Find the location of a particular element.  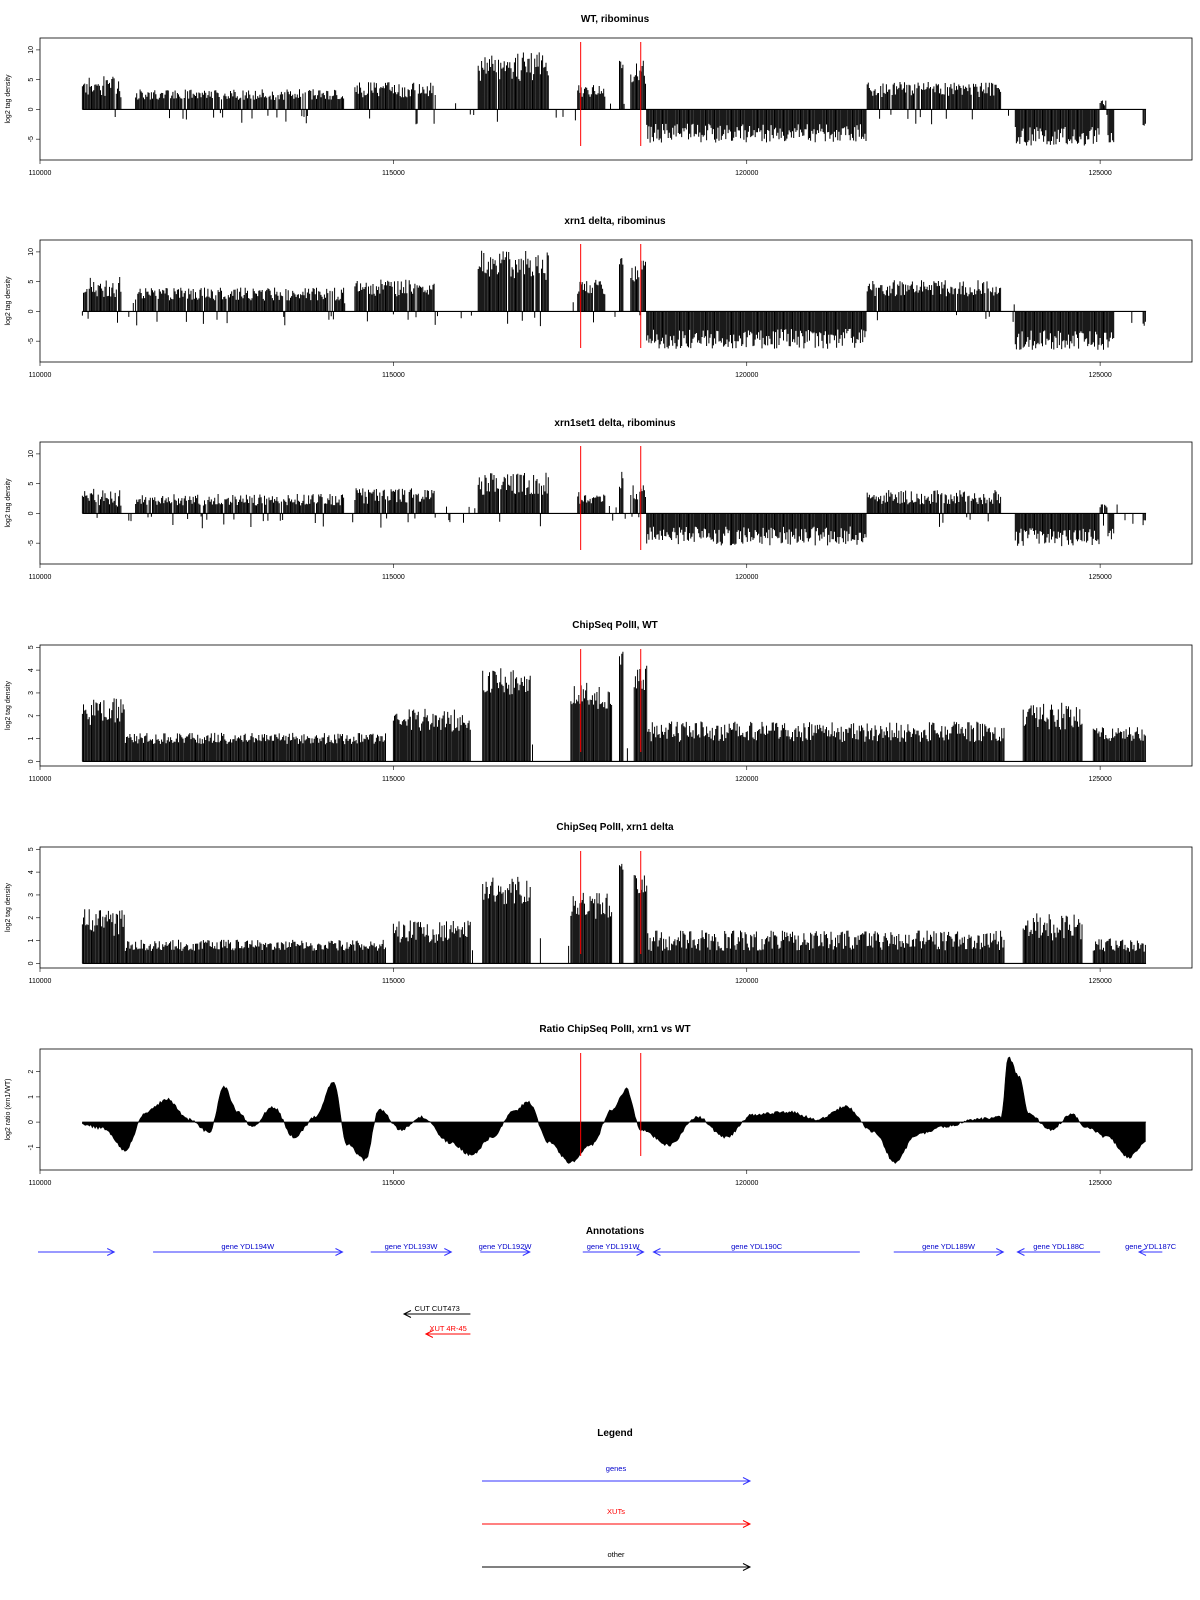

legend-items: genes XUTs other is located at coordinates (617, 1517).